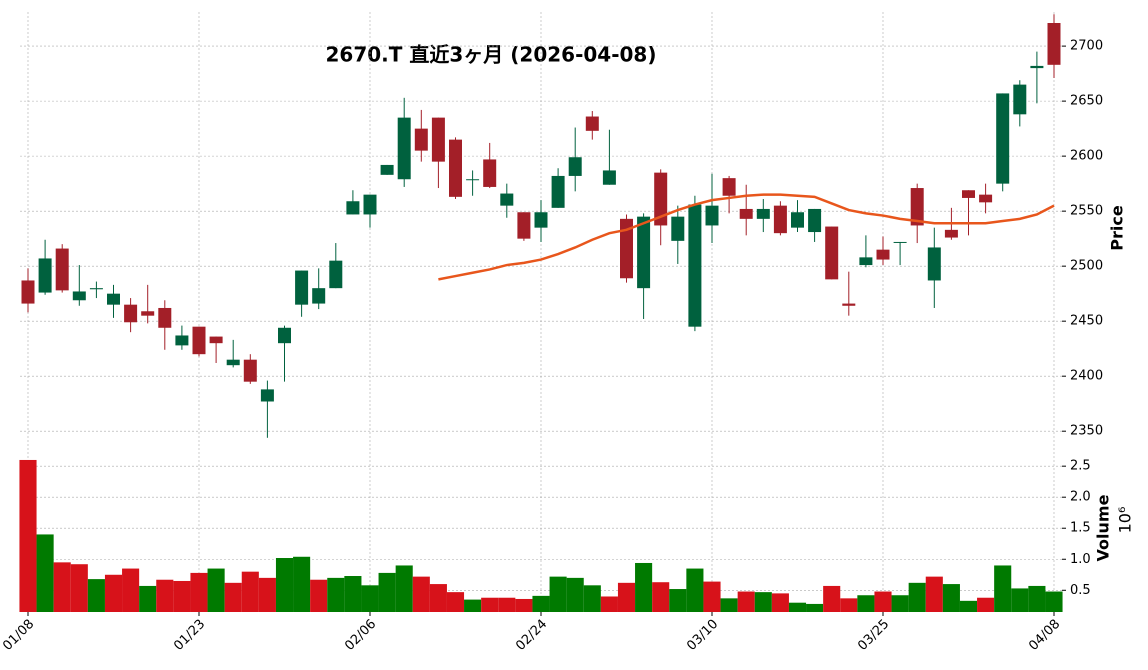  I want to click on y-tick-label: 1.5, so click(1080, 528).